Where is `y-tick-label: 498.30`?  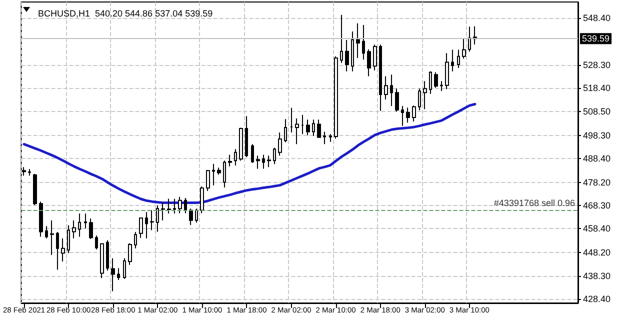 y-tick-label: 498.30 is located at coordinates (597, 135).